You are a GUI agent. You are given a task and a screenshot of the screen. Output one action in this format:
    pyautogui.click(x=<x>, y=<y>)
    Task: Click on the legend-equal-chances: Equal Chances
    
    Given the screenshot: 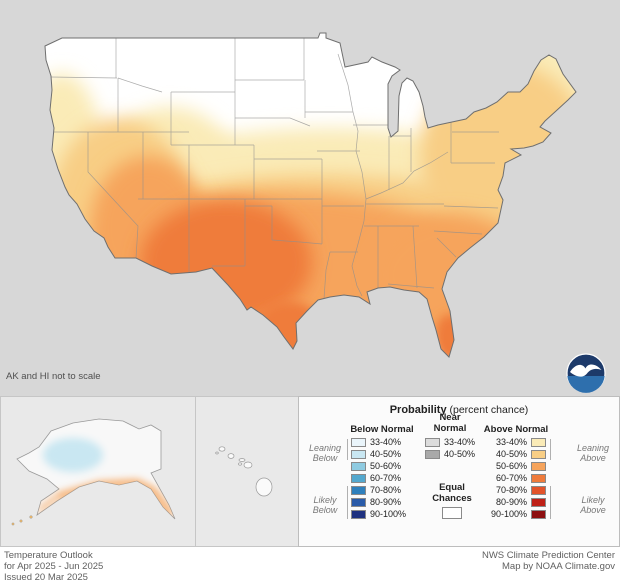 What is the action you would take?
    pyautogui.click(x=452, y=503)
    